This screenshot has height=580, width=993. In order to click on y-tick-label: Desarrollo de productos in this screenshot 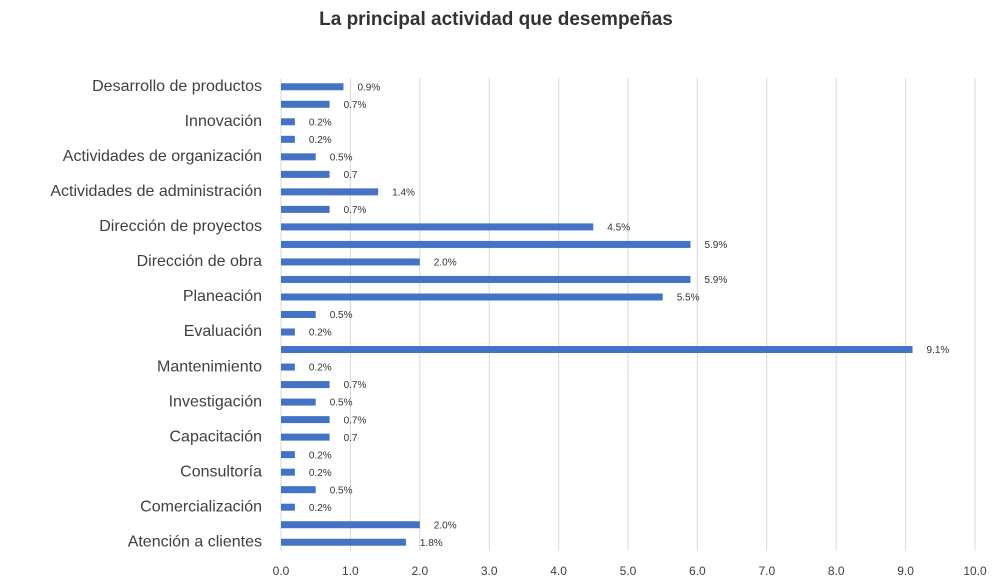, I will do `click(177, 86)`.